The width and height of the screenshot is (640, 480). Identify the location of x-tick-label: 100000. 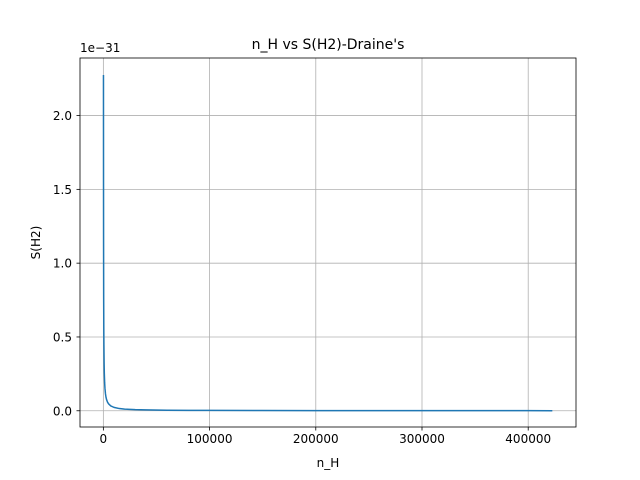
(210, 439).